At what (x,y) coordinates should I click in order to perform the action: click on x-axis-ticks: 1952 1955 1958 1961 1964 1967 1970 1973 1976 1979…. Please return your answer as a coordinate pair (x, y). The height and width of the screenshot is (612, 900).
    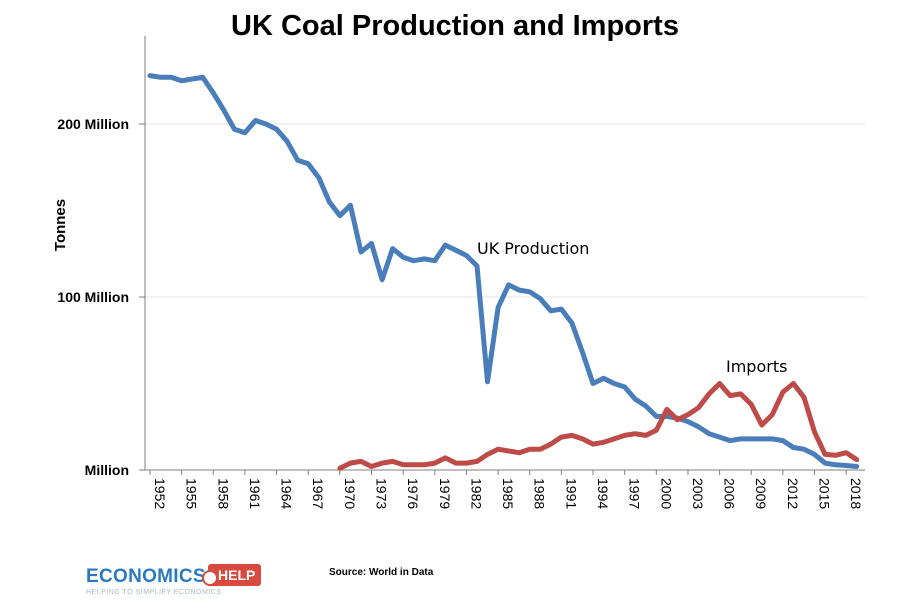
    Looking at the image, I should click on (506, 489).